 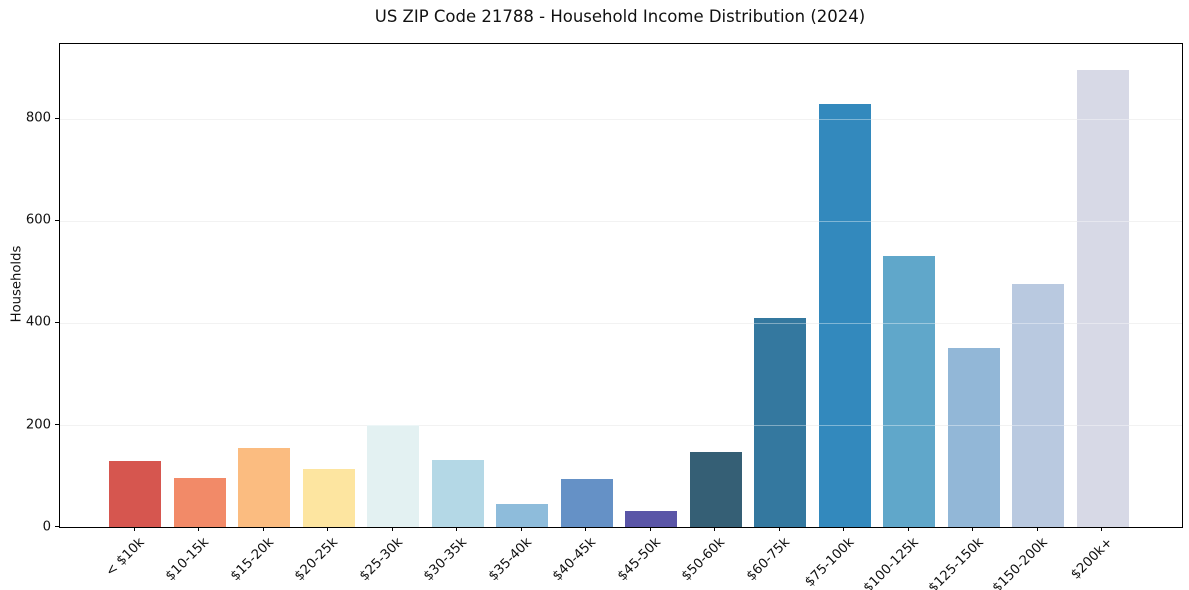 What do you see at coordinates (38, 220) in the screenshot?
I see `ytick-label-600: 600` at bounding box center [38, 220].